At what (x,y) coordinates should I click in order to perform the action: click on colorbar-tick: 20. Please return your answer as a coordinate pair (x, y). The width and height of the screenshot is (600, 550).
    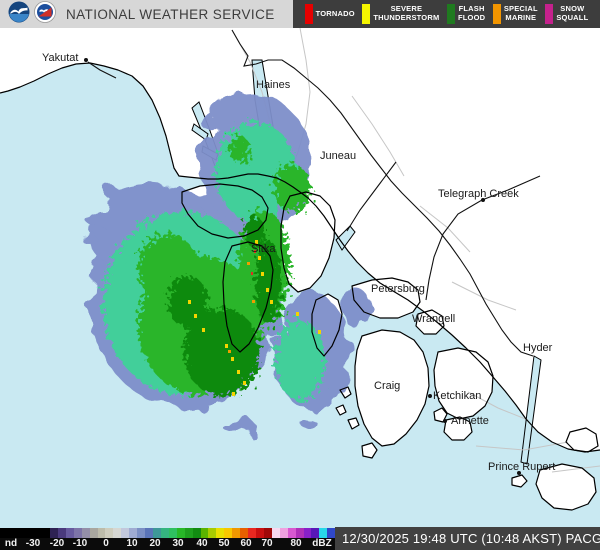
    Looking at the image, I should click on (155, 543).